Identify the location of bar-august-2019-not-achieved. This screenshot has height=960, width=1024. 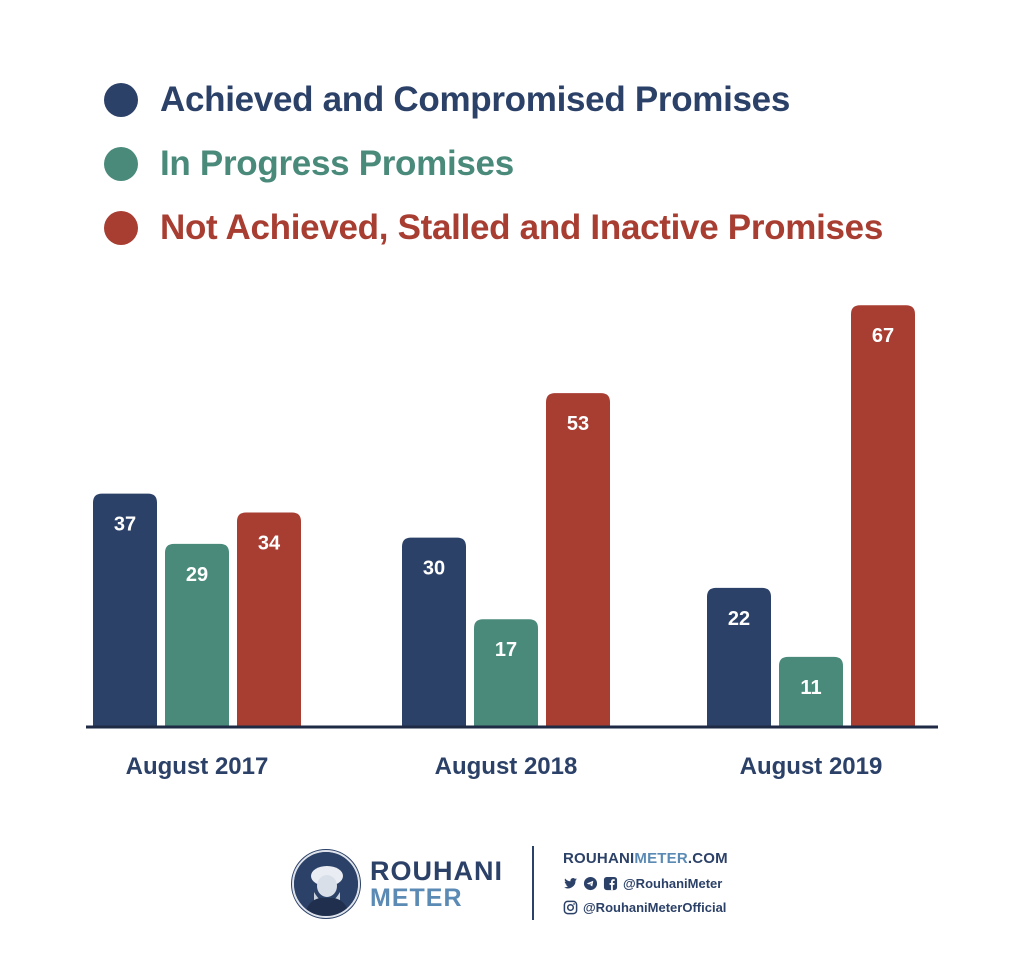
(883, 515).